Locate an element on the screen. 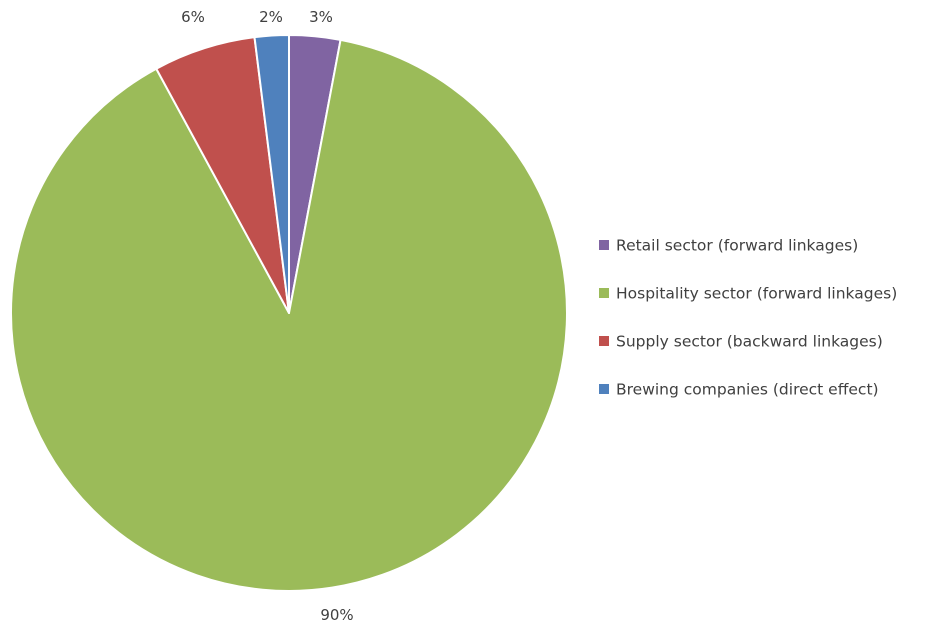 The height and width of the screenshot is (632, 942). data-label-hospitality-sector-forward-linkages: 90% is located at coordinates (336, 615).